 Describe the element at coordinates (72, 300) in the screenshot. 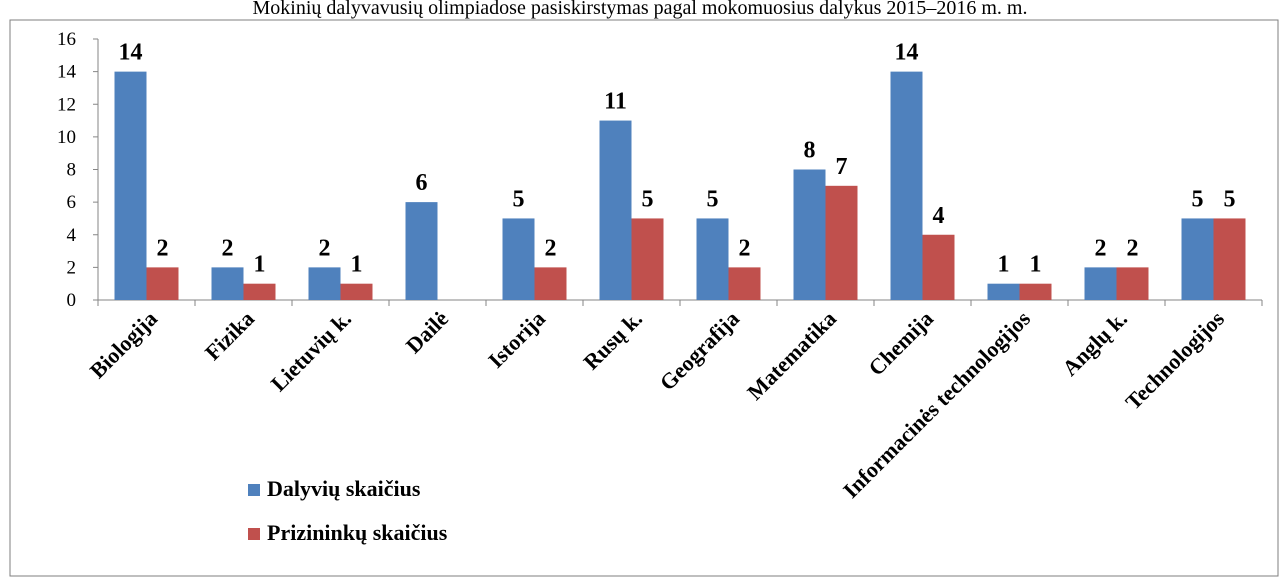

I see `y-tick-label: 0` at that location.